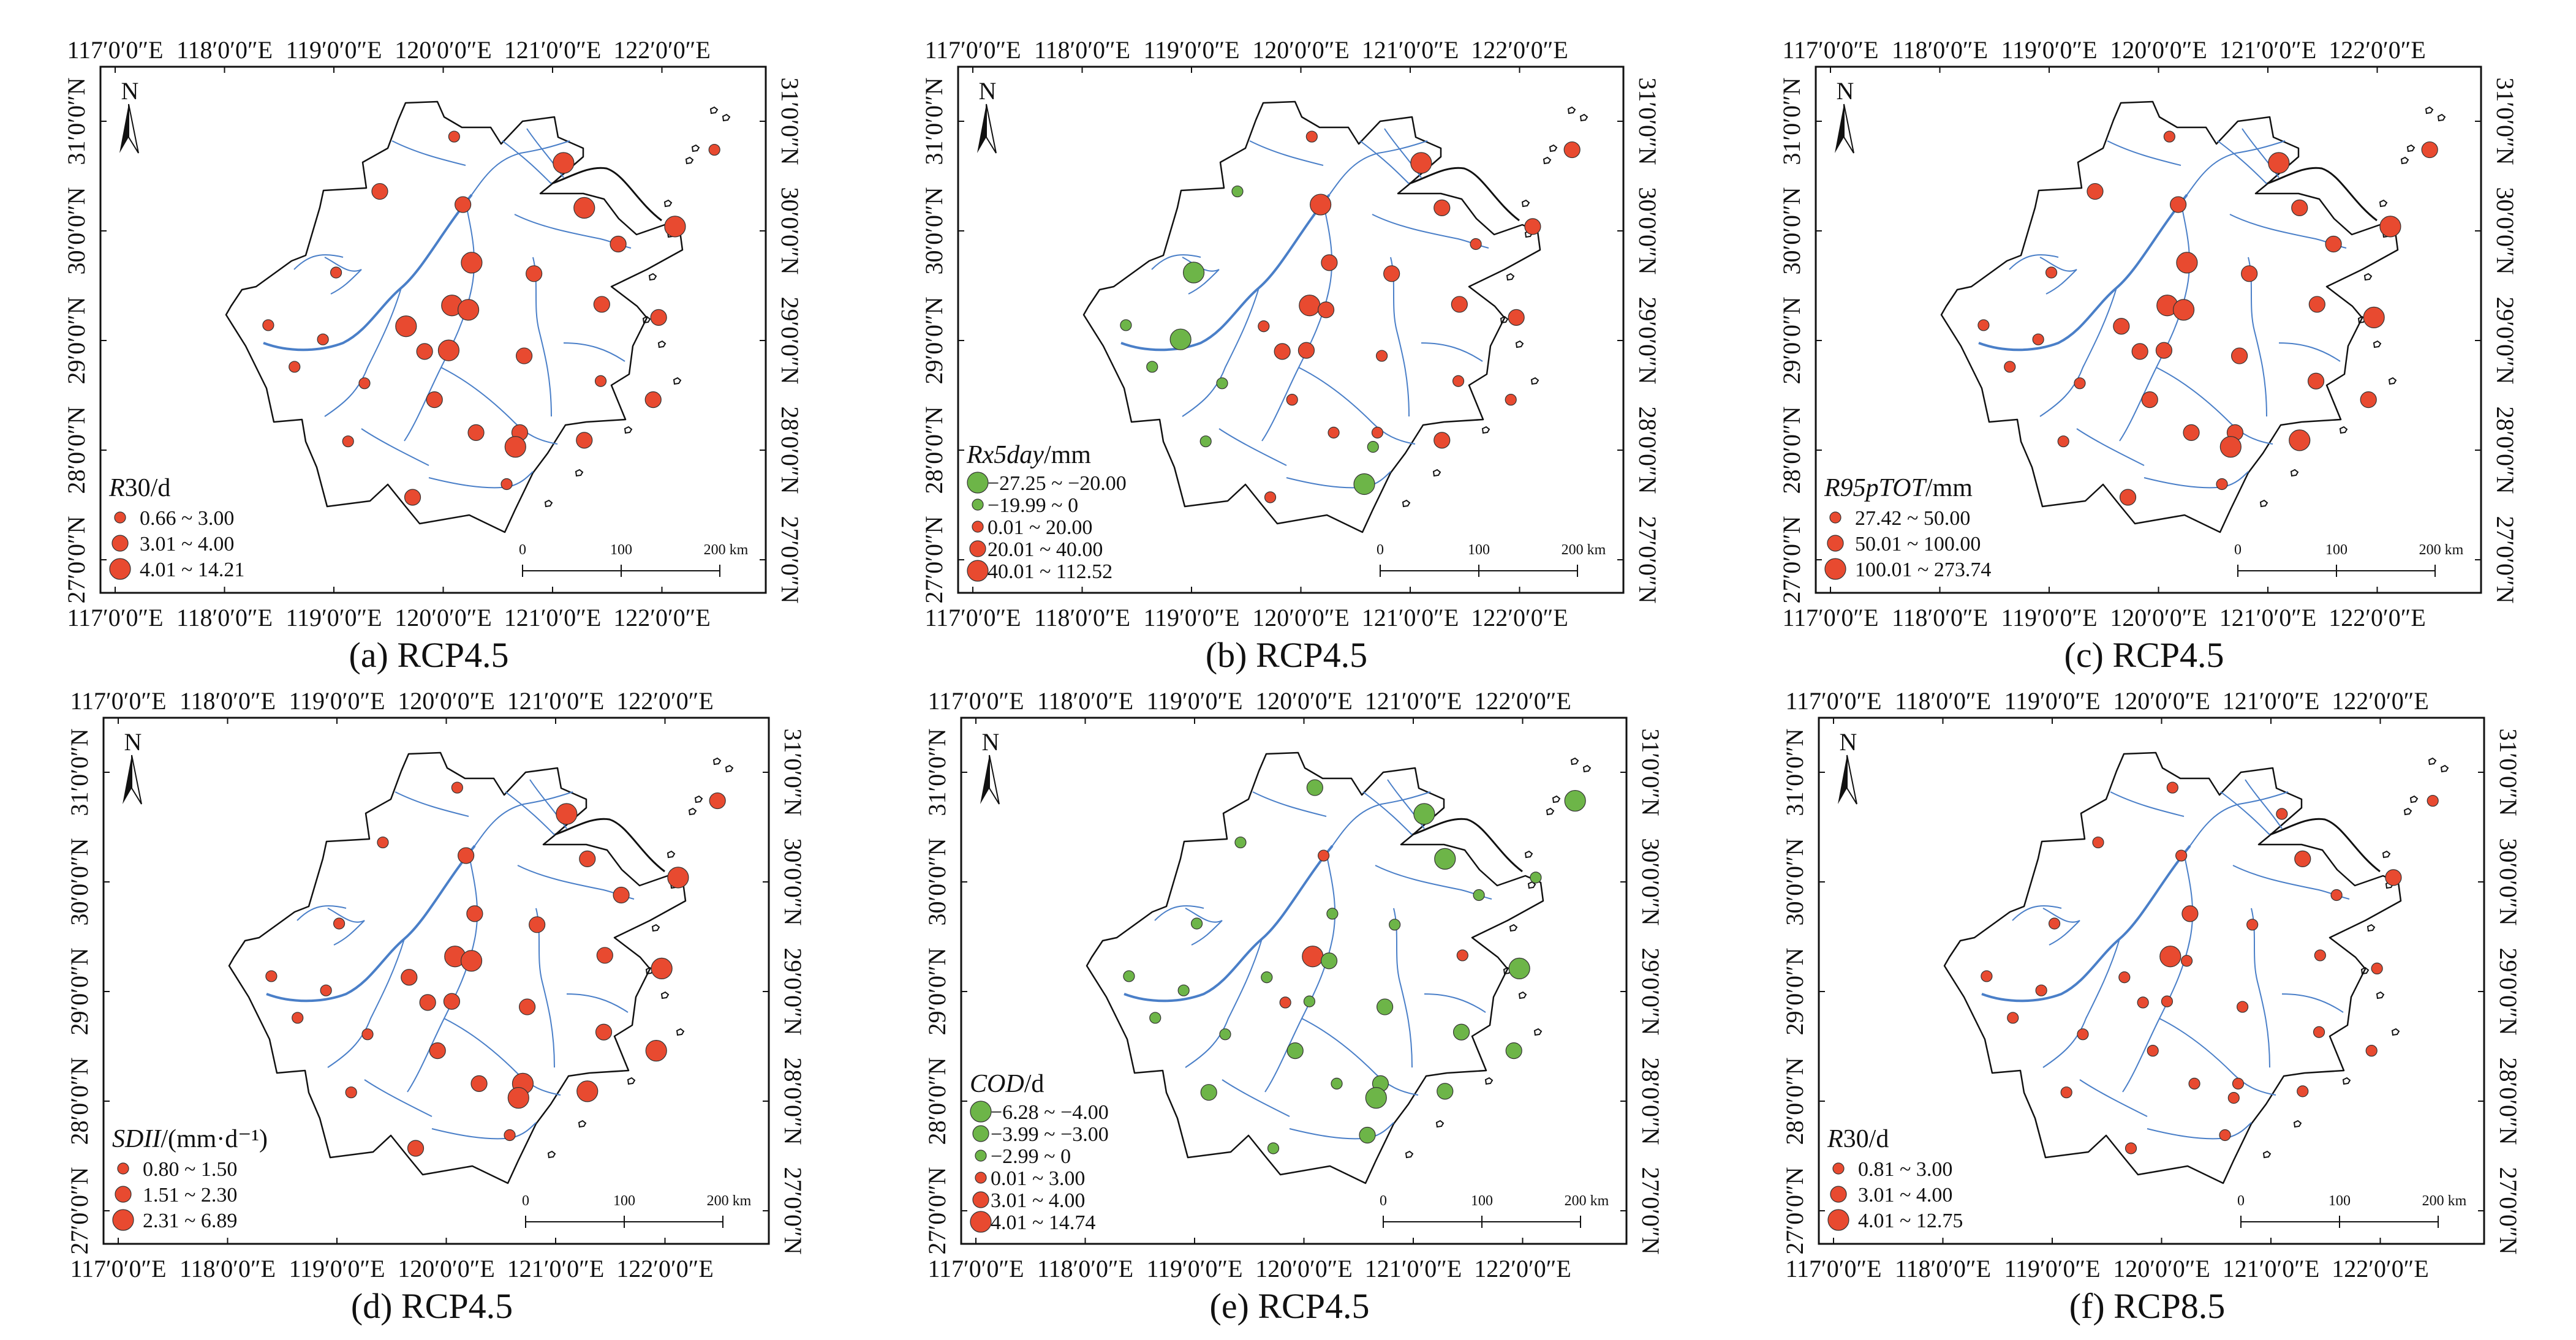 The image size is (2576, 1340). What do you see at coordinates (1005, 455) in the screenshot?
I see `legend-title-italic: Rx5day` at bounding box center [1005, 455].